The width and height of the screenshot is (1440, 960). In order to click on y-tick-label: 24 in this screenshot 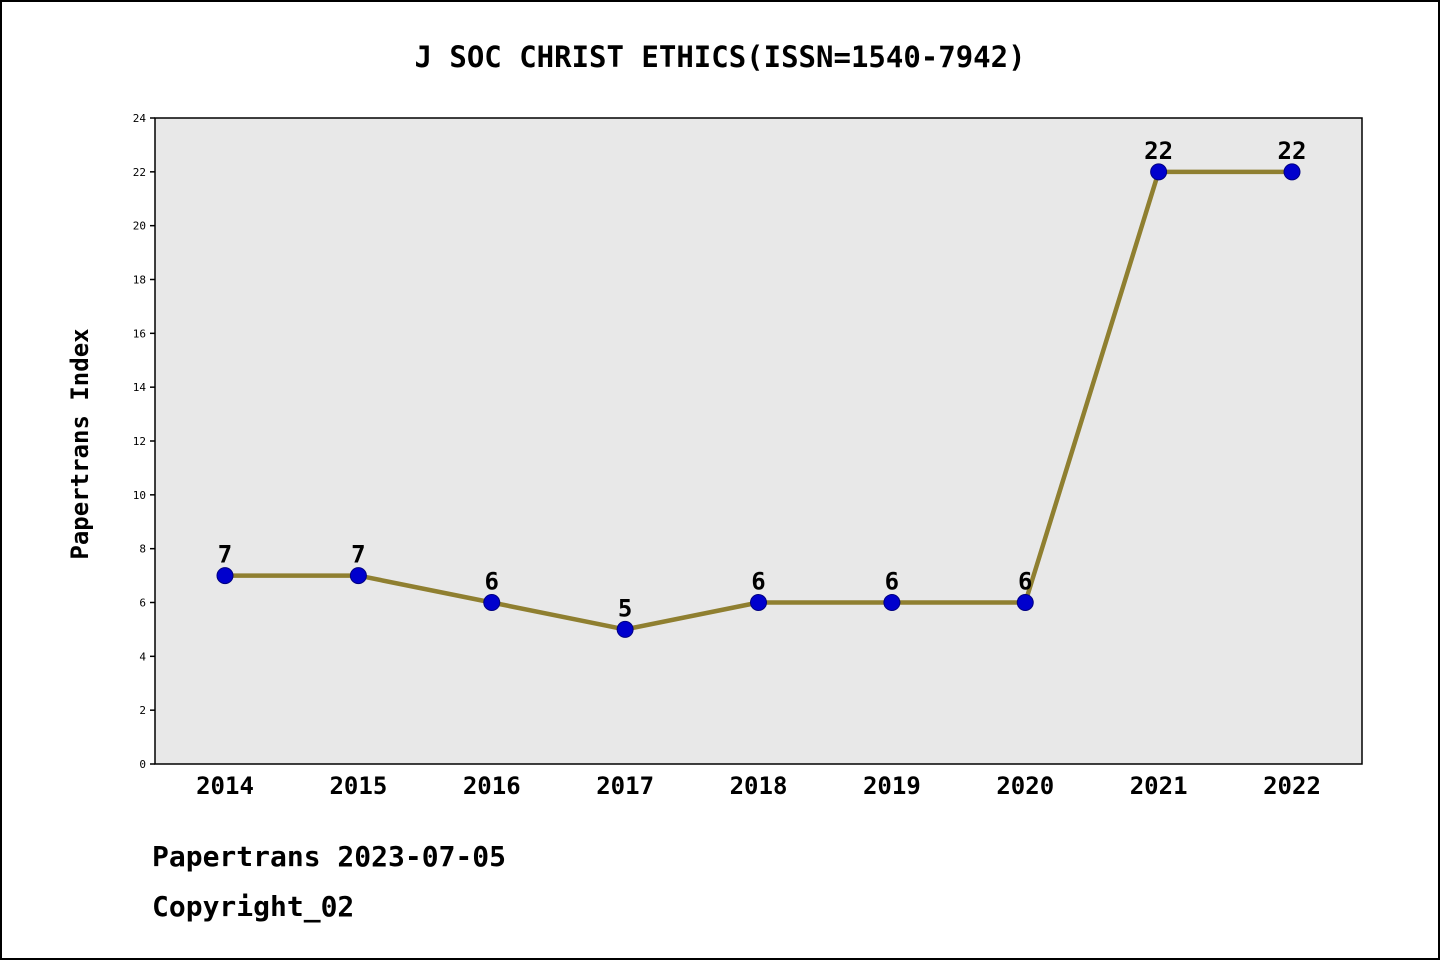, I will do `click(140, 118)`.